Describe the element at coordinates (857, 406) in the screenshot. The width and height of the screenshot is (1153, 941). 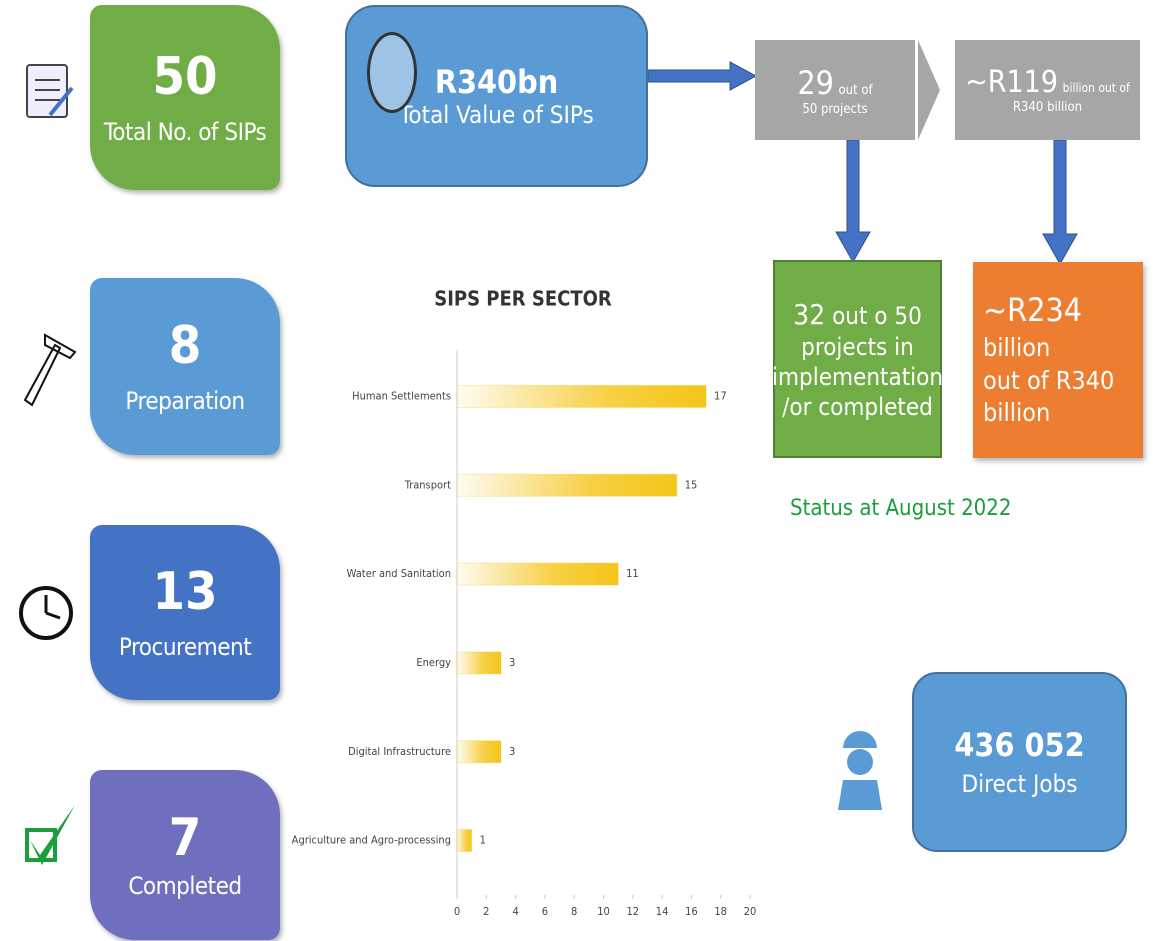
I see `flow-line: /or completed` at that location.